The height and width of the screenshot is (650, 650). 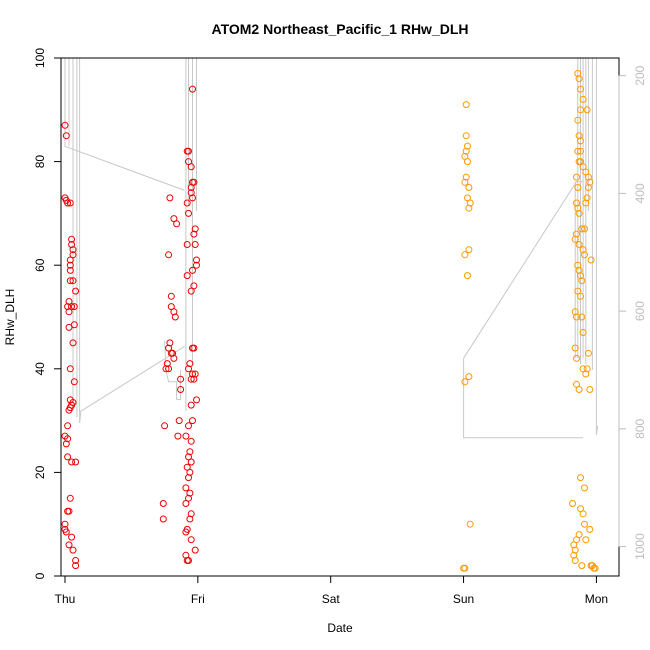 I want to click on x-tick-label: Sun, so click(x=463, y=599).